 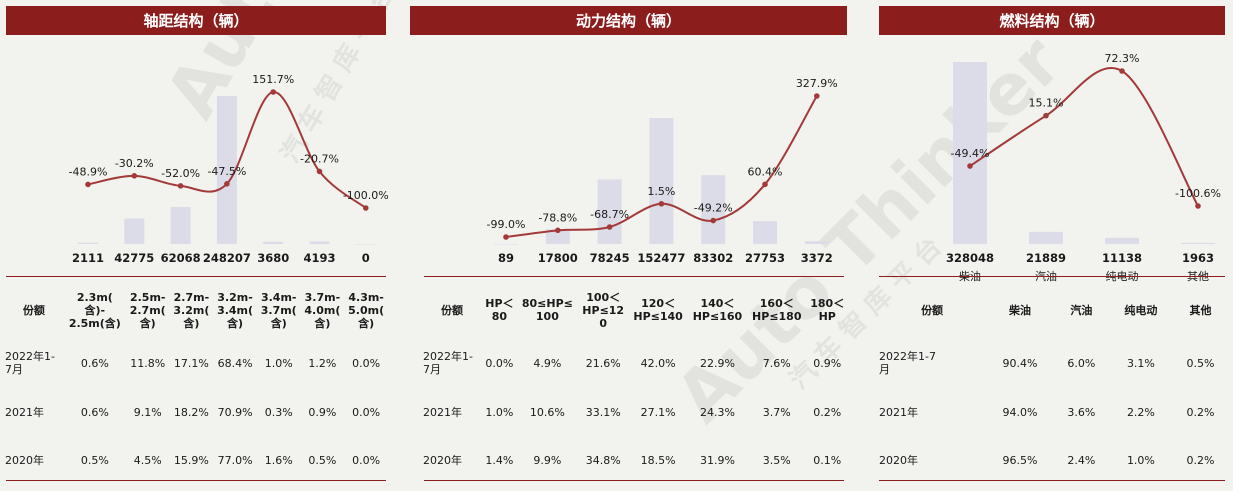 I want to click on power-title: 动力结构（辆）, so click(x=628, y=20).